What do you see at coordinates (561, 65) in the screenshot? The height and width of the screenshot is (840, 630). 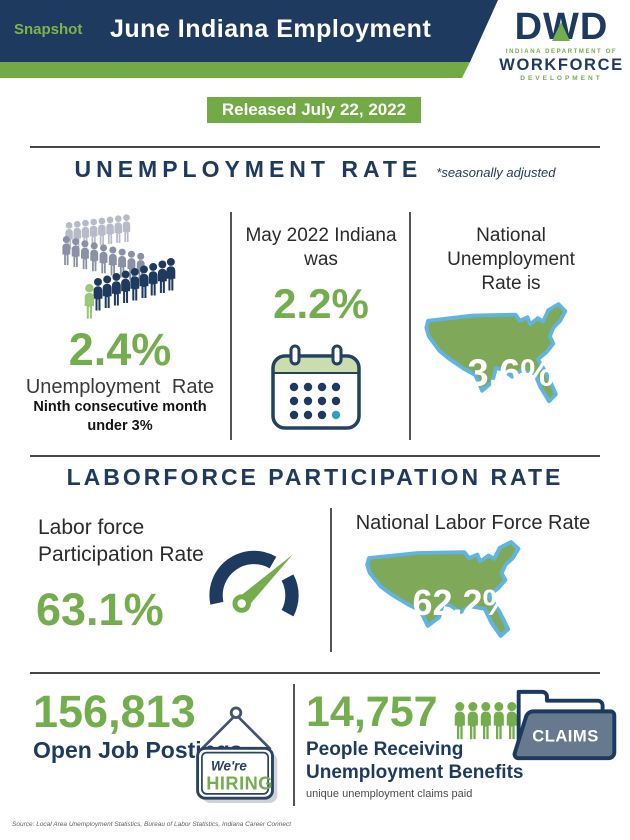 I see `logo-org-line: WORKFORCE` at bounding box center [561, 65].